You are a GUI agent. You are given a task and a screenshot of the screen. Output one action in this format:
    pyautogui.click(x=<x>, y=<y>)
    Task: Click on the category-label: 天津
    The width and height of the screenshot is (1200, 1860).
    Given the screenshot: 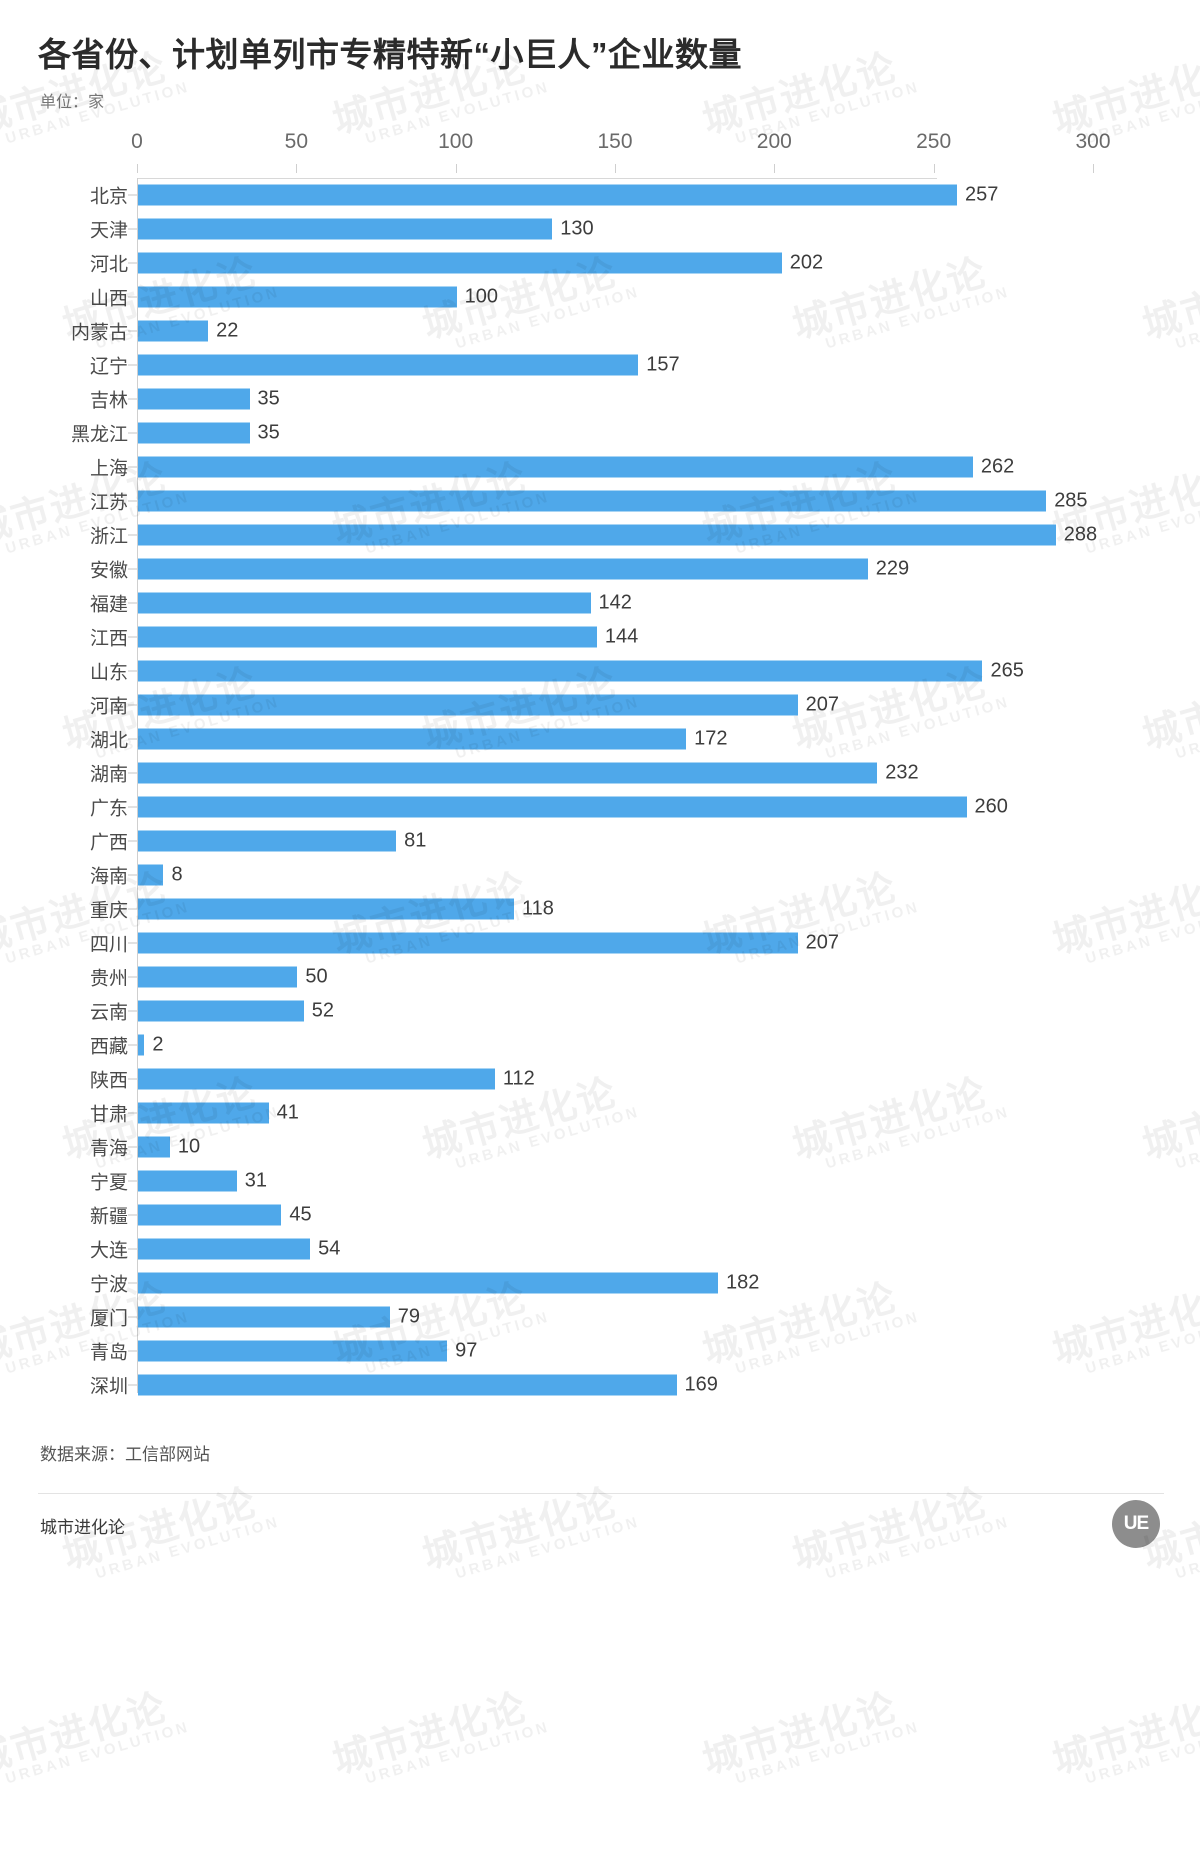 What is the action you would take?
    pyautogui.click(x=108, y=231)
    